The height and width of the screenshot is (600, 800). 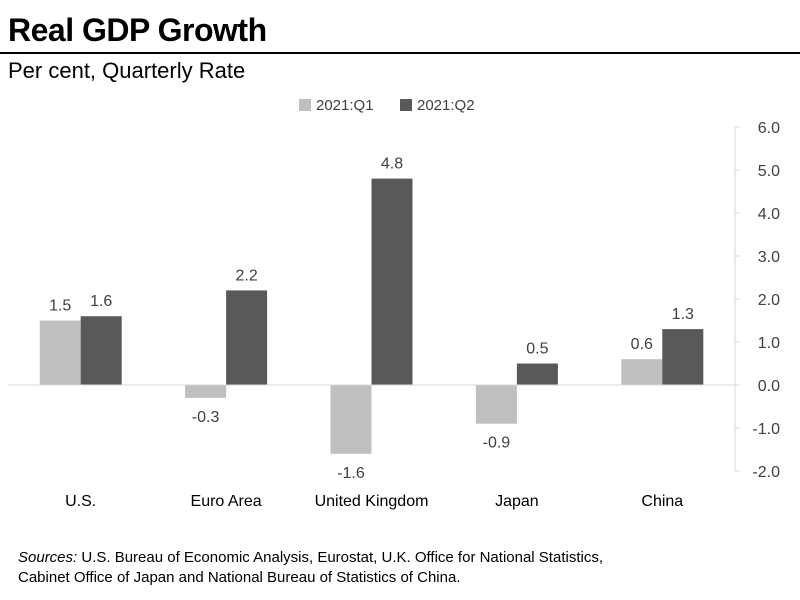 What do you see at coordinates (537, 349) in the screenshot?
I see `data-label: 0.5` at bounding box center [537, 349].